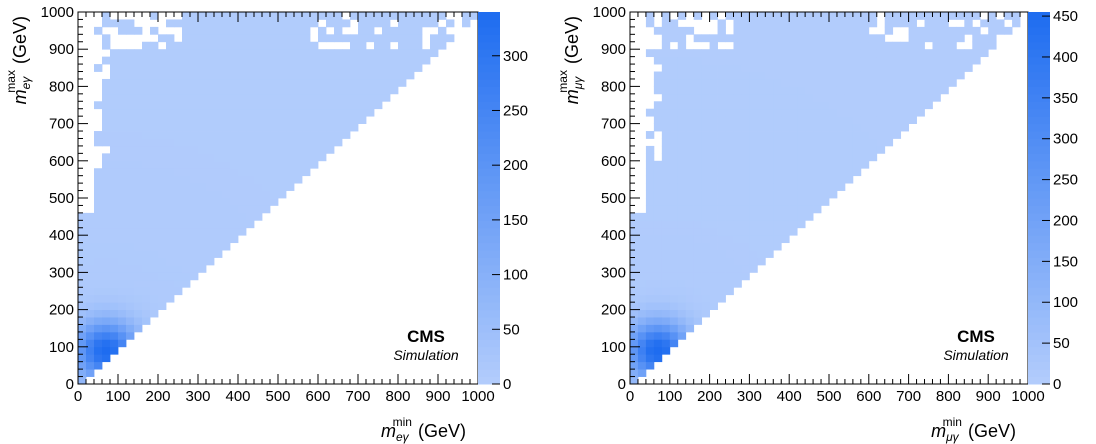 The image size is (1096, 444). What do you see at coordinates (1065, 220) in the screenshot?
I see `color-bar-tick-label: 200` at bounding box center [1065, 220].